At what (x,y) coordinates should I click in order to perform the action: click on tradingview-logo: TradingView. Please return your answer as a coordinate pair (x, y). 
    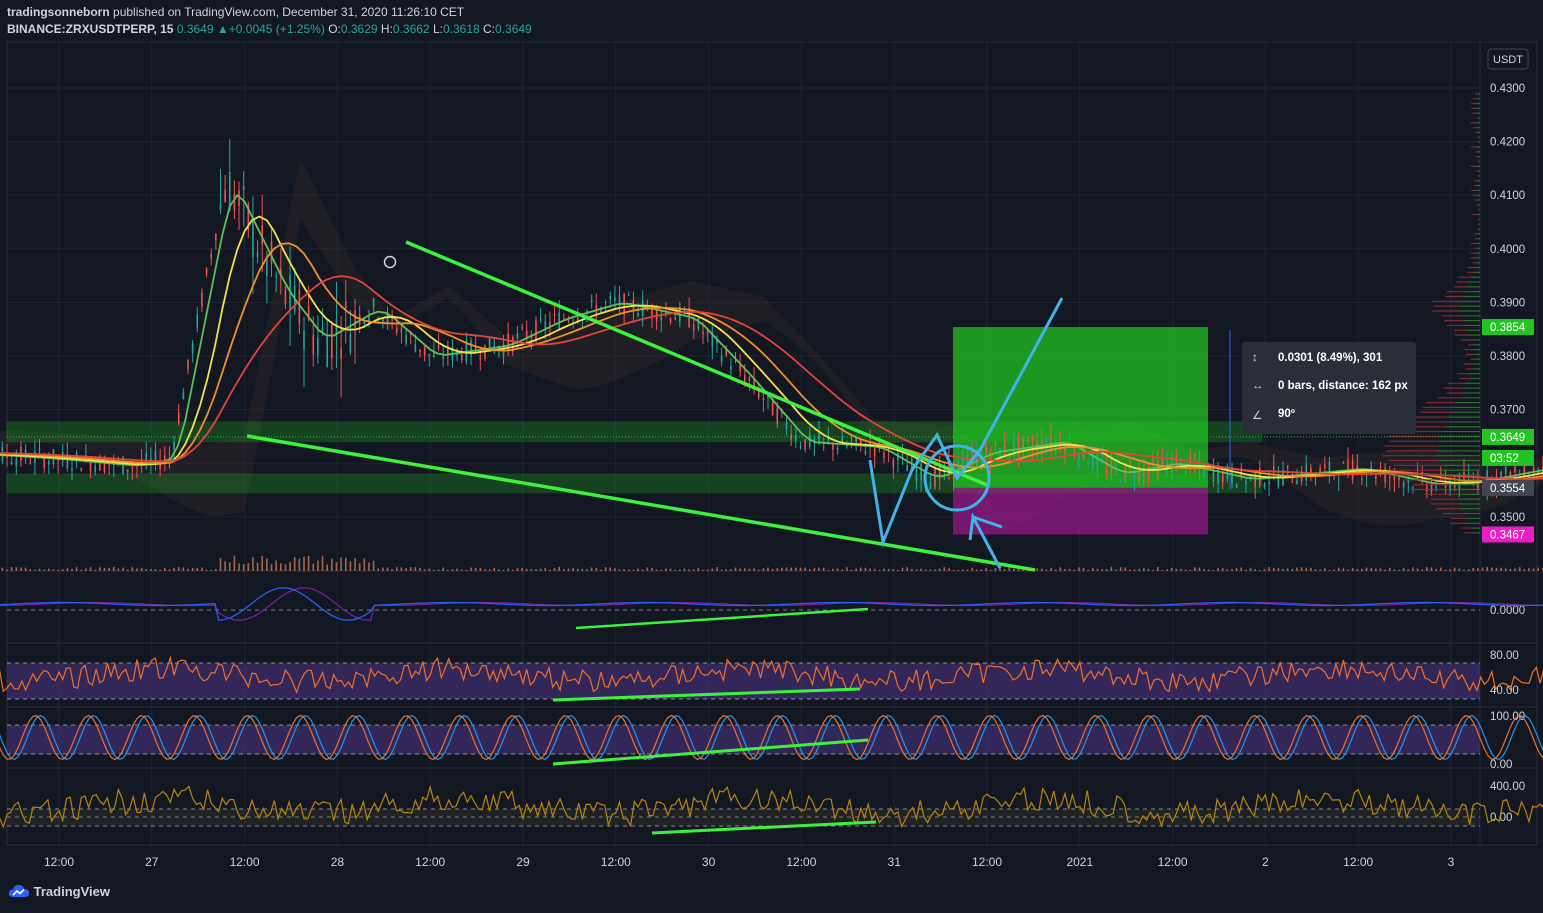
    Looking at the image, I should click on (59, 891).